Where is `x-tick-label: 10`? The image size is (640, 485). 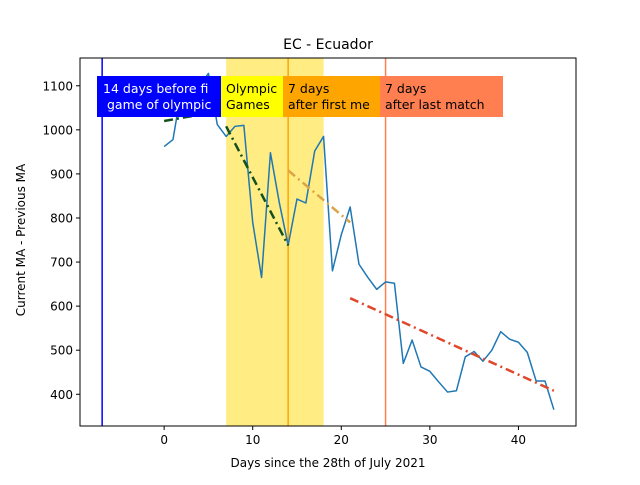 x-tick-label: 10 is located at coordinates (252, 440).